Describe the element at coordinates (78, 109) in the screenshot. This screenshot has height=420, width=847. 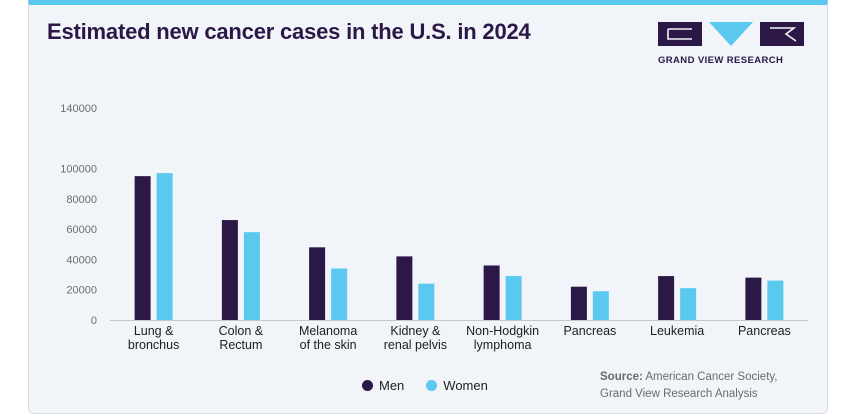
I see `y-tick-label: 140000` at that location.